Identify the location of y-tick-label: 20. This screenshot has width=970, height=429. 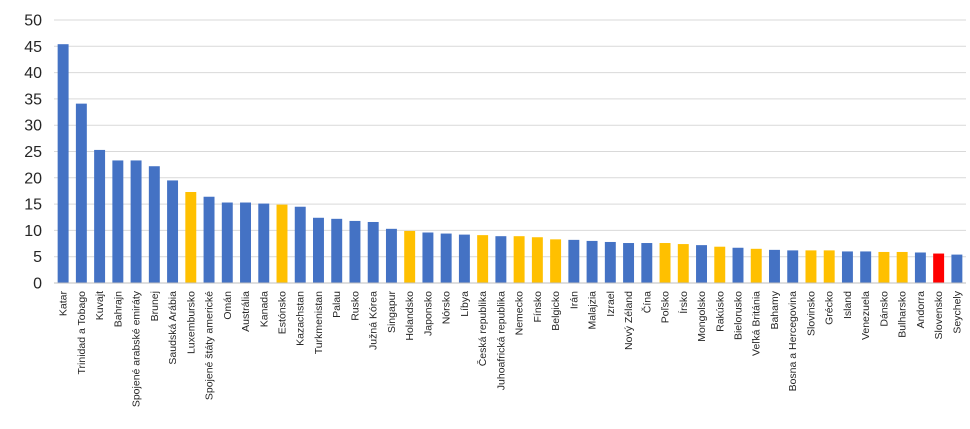
(33, 178).